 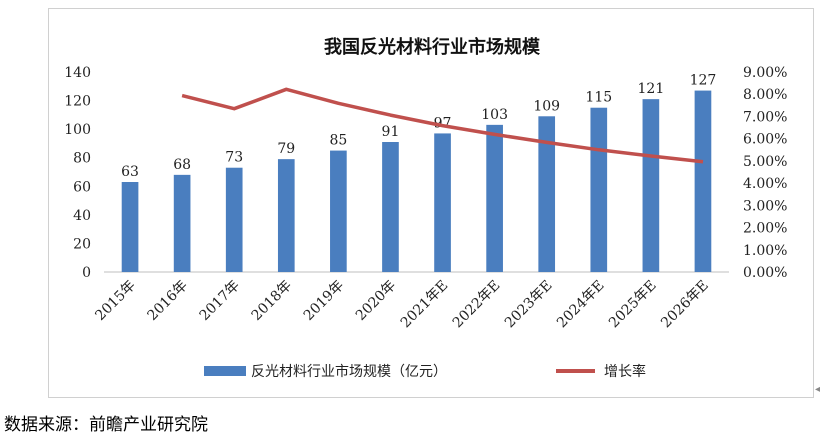 What do you see at coordinates (633, 305) in the screenshot?
I see `x-tick-label: 2025年E` at bounding box center [633, 305].